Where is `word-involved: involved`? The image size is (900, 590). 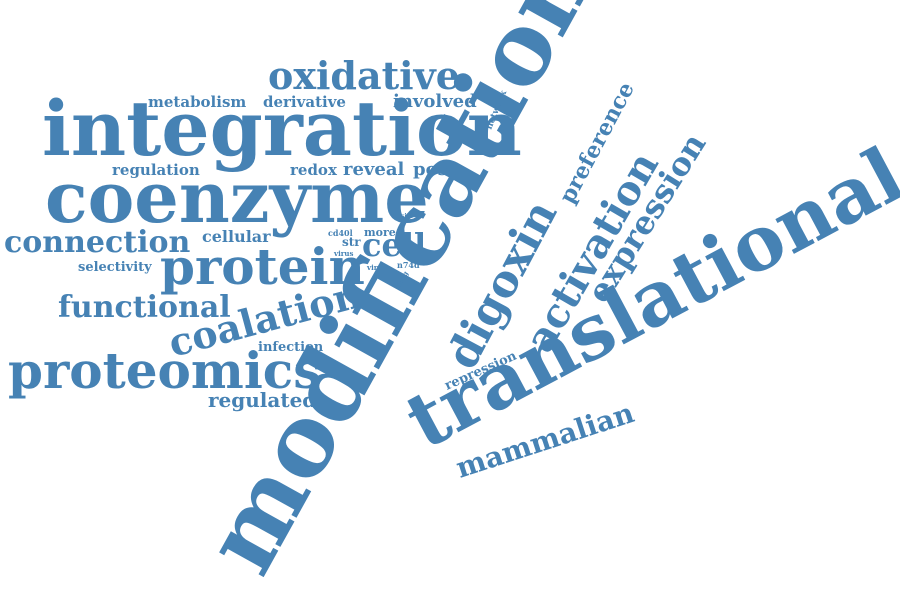
word-involved: involved is located at coordinates (435, 101).